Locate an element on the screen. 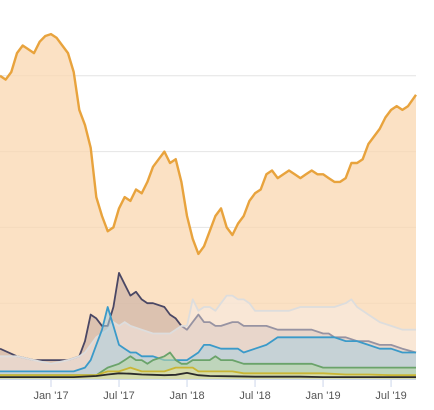 Image resolution: width=434 pixels, height=410 pixels. series-6-line is located at coordinates (208, 375).